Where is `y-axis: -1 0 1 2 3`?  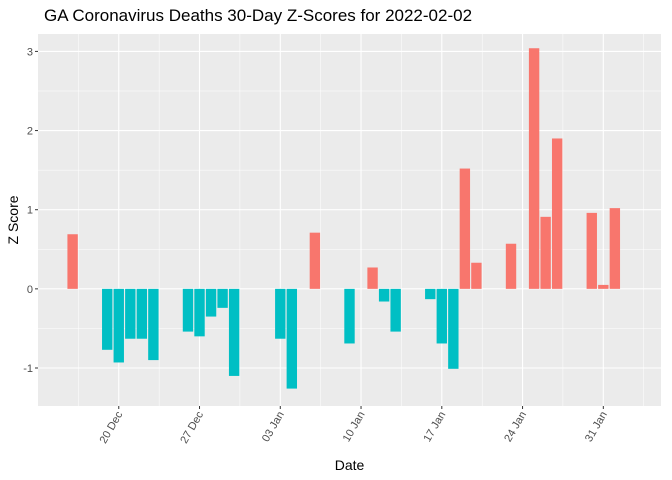
y-axis: -1 0 1 2 3 is located at coordinates (30, 210).